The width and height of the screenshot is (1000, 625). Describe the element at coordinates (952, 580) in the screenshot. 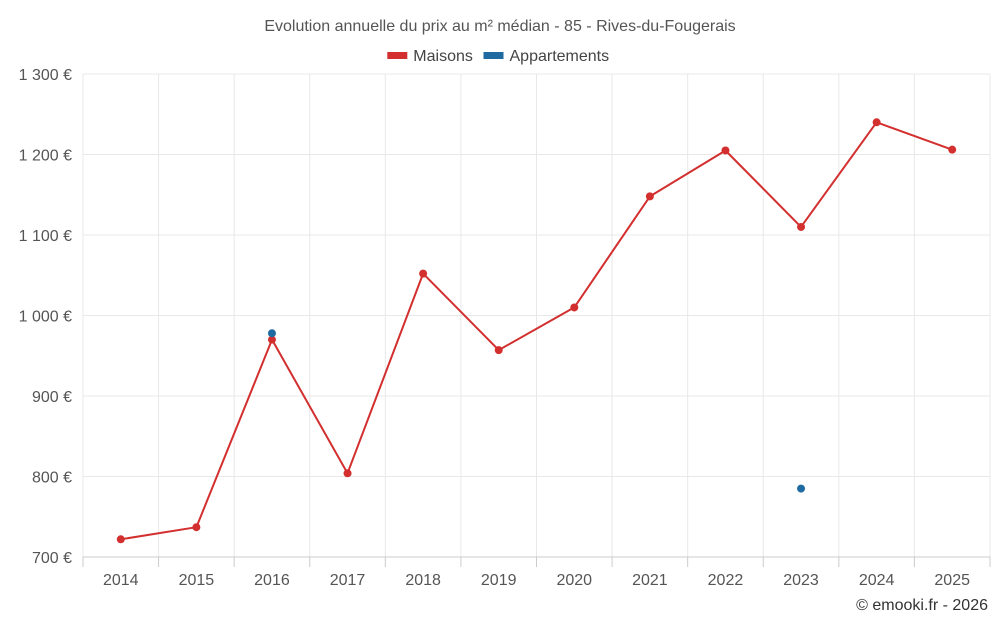

I see `x-tick-label: 2025` at that location.